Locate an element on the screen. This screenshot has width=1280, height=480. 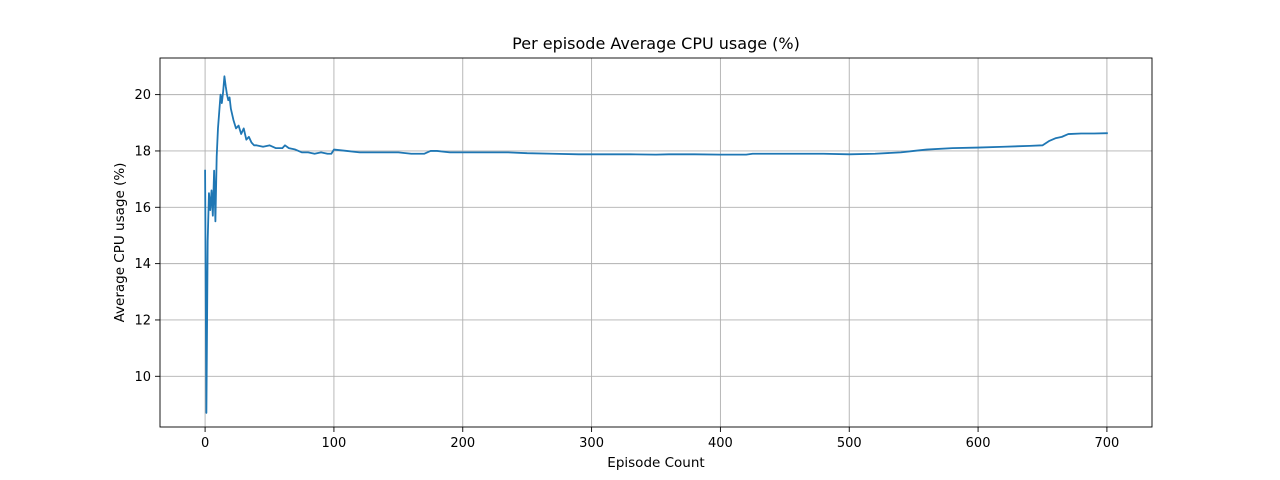
x-tick-label: 300 is located at coordinates (591, 443).